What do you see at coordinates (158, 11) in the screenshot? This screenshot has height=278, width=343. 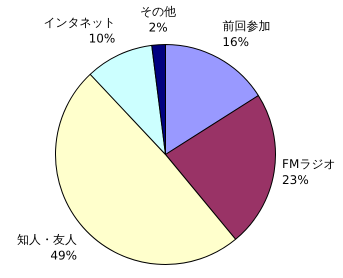 I see `slice-label: その他` at bounding box center [158, 11].